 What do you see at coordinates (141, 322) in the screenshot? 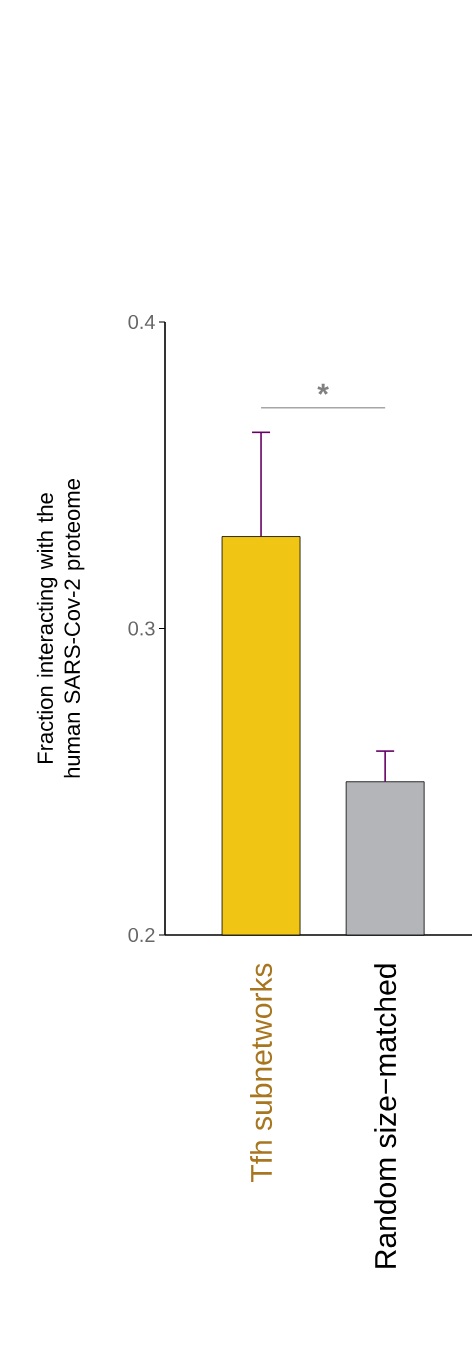
I see `y-tick-label: 0.4` at bounding box center [141, 322].